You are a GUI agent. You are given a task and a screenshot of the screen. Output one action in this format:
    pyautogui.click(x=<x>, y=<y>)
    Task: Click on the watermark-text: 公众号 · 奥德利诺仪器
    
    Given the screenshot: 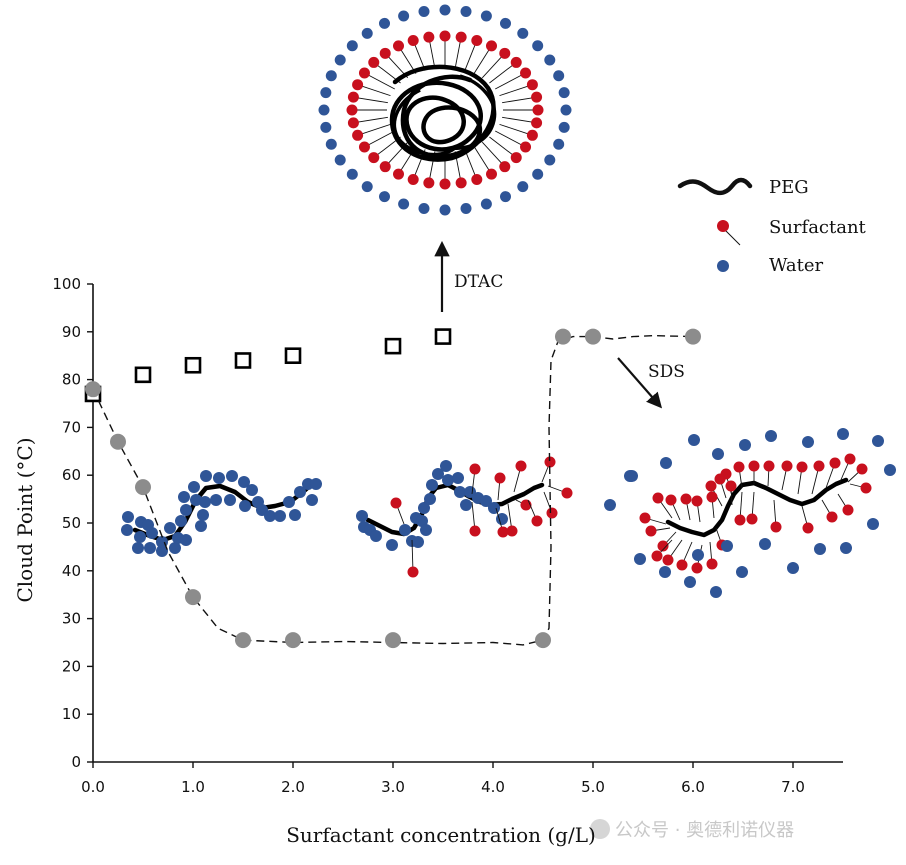 What is the action you would take?
    pyautogui.click(x=704, y=830)
    